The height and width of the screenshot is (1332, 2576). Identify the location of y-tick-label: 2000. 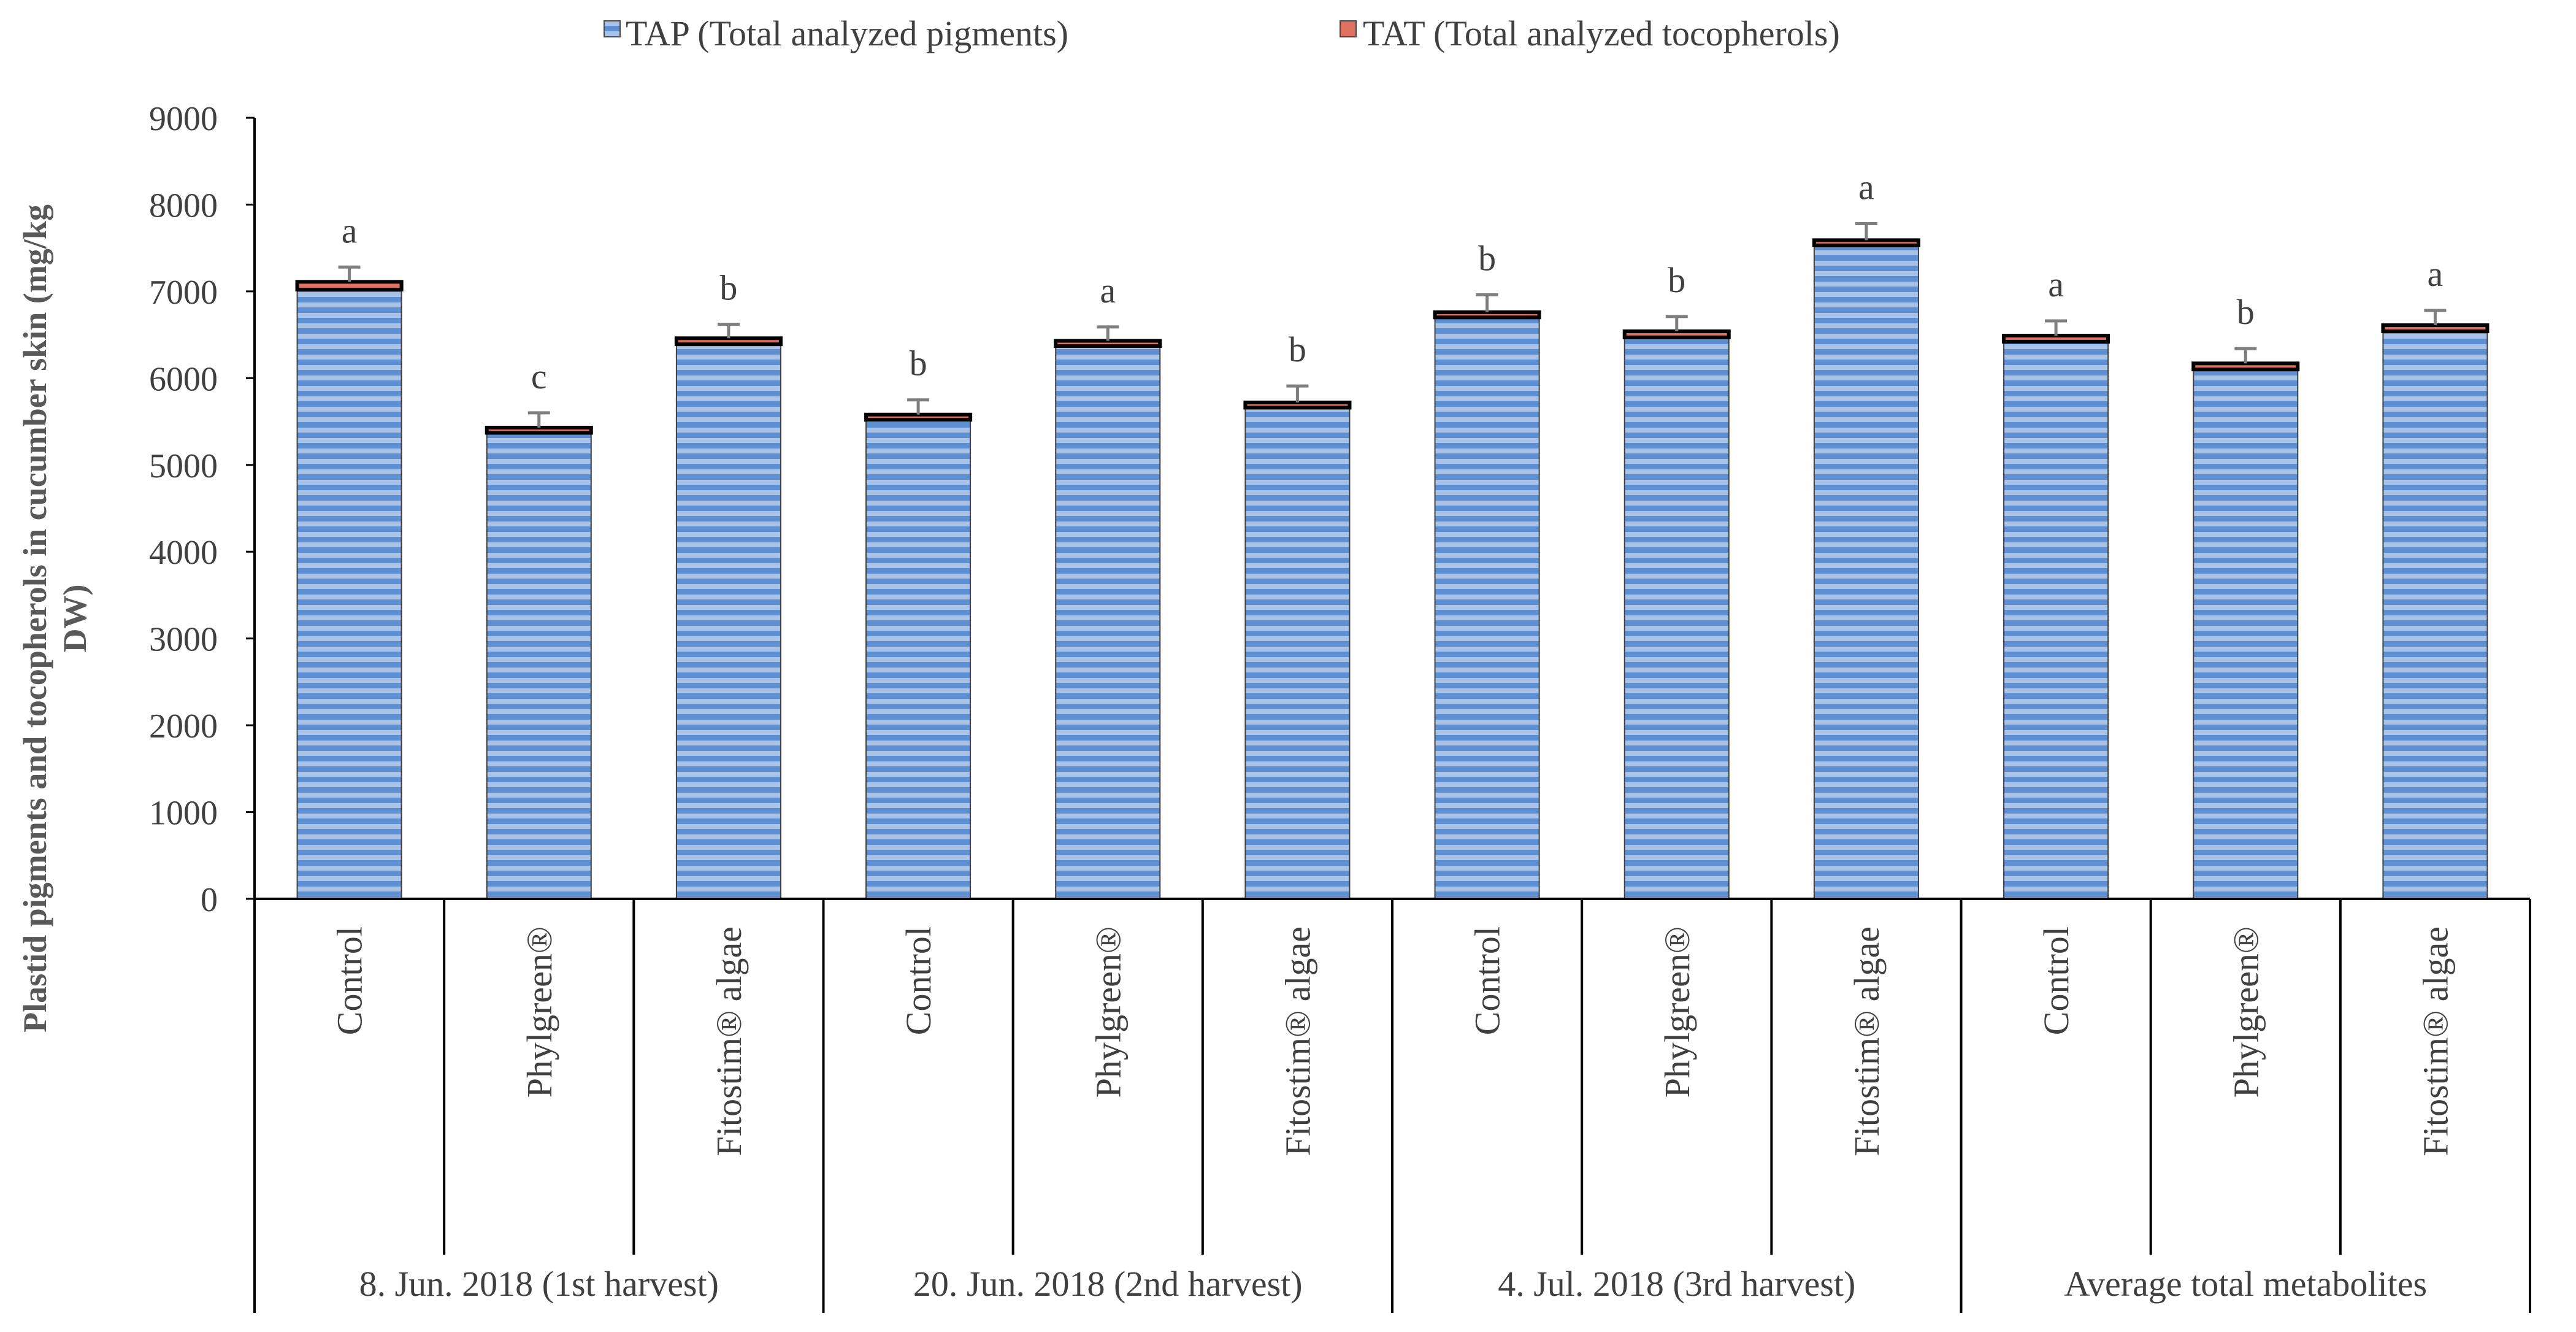
(183, 726).